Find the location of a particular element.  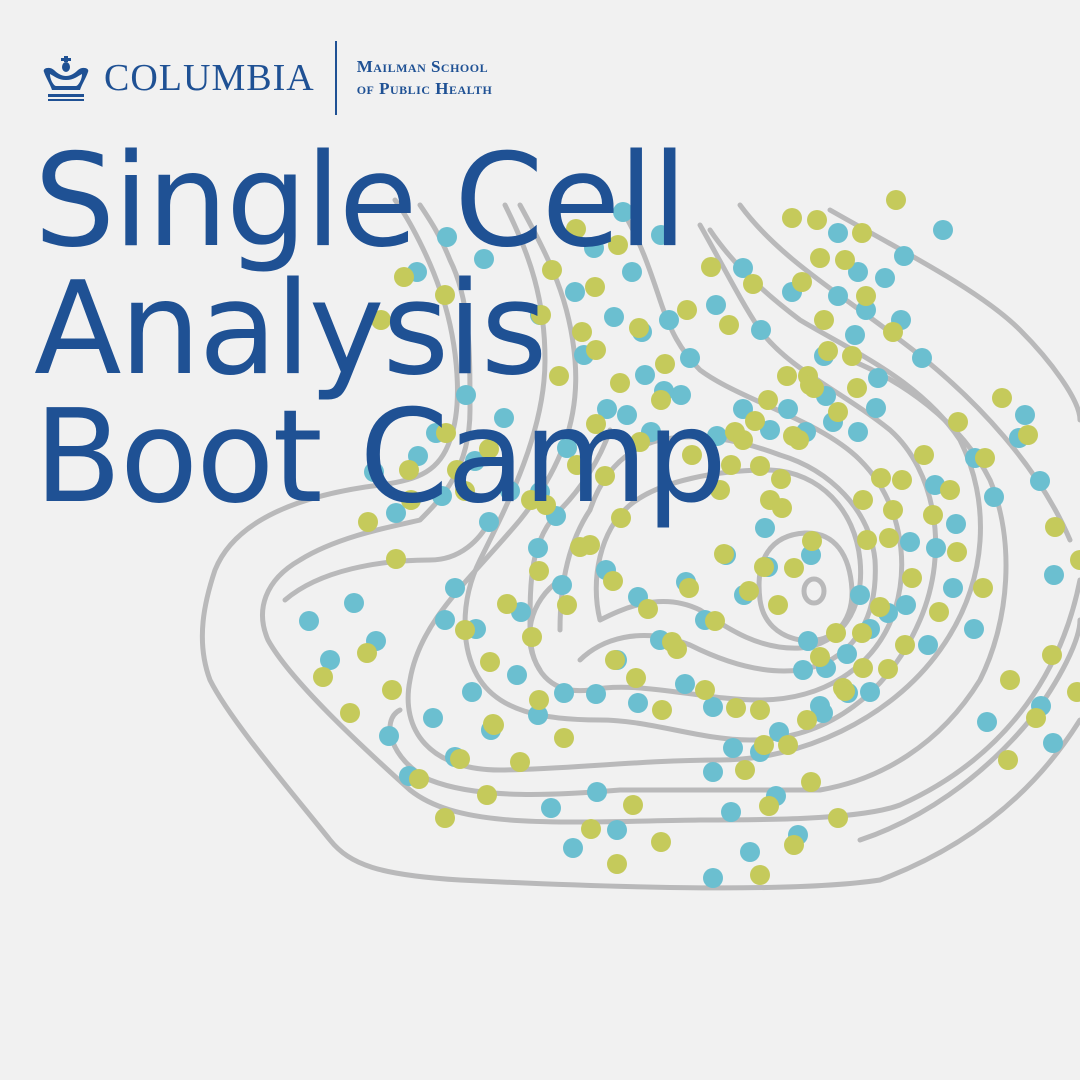

title-line-3: Boot Camp is located at coordinates (380, 457).